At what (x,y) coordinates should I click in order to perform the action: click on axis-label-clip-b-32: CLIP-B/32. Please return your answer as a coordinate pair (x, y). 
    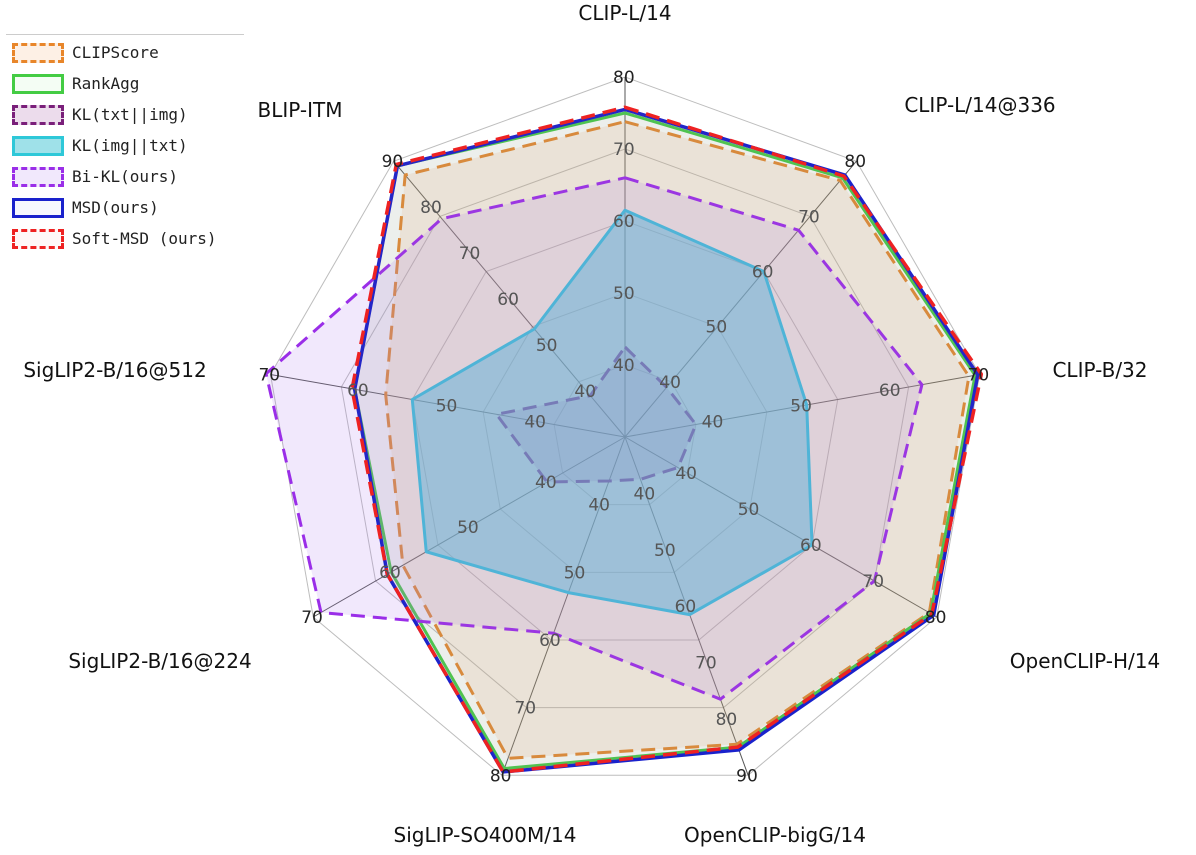
    Looking at the image, I should click on (1099, 370).